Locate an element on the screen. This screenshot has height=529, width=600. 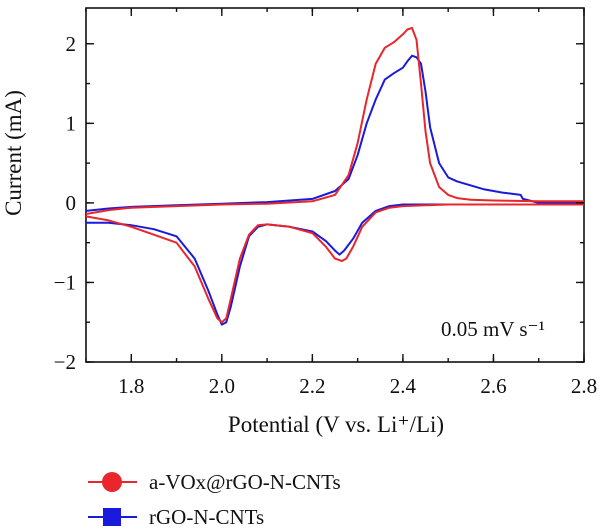
legend-label-series-1: a-VOx@rGO-N-CNTs is located at coordinates (245, 482).